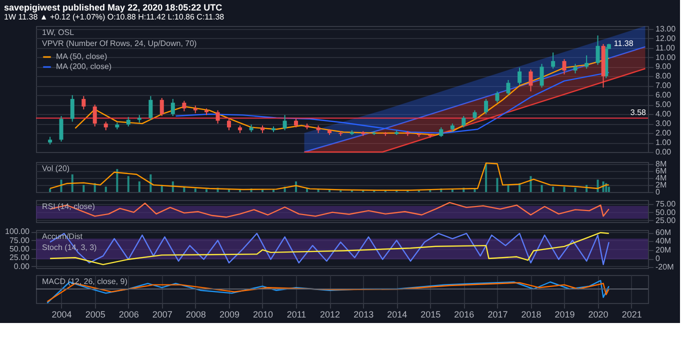  Describe the element at coordinates (661, 163) in the screenshot. I see `y-tick-label: 8M` at that location.